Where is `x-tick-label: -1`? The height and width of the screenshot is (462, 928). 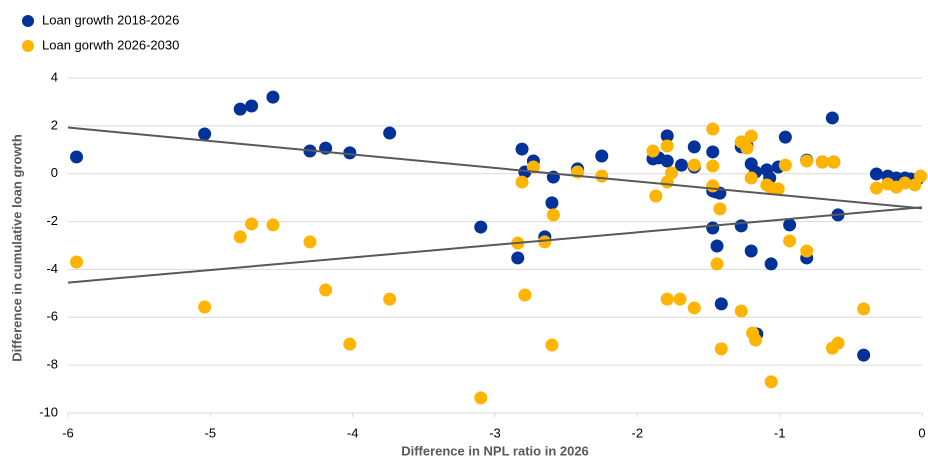
x-tick-label: -1 is located at coordinates (780, 432).